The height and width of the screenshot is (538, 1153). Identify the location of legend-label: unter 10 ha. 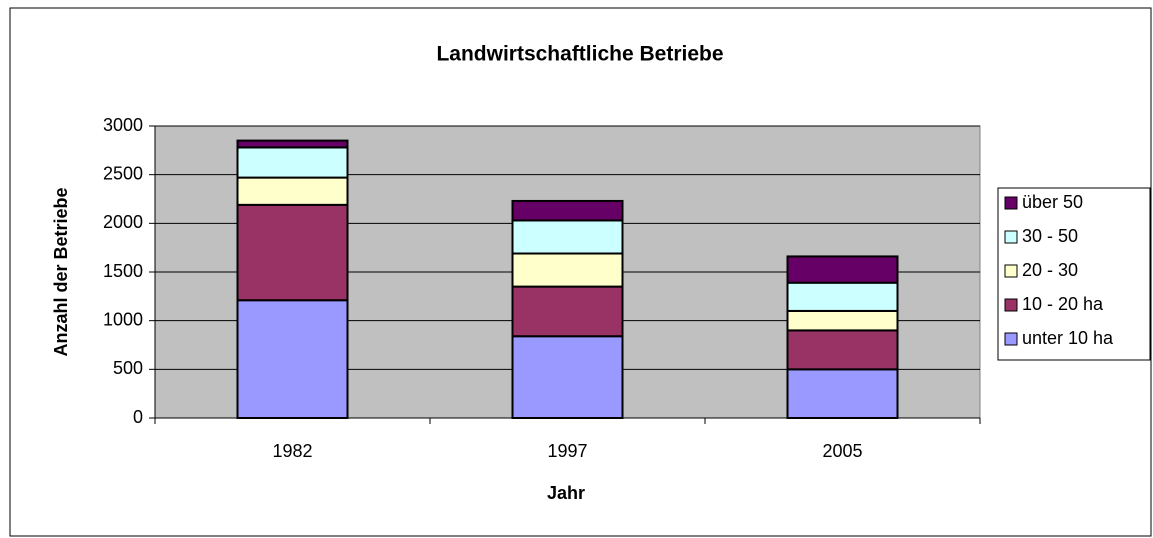
(1068, 338).